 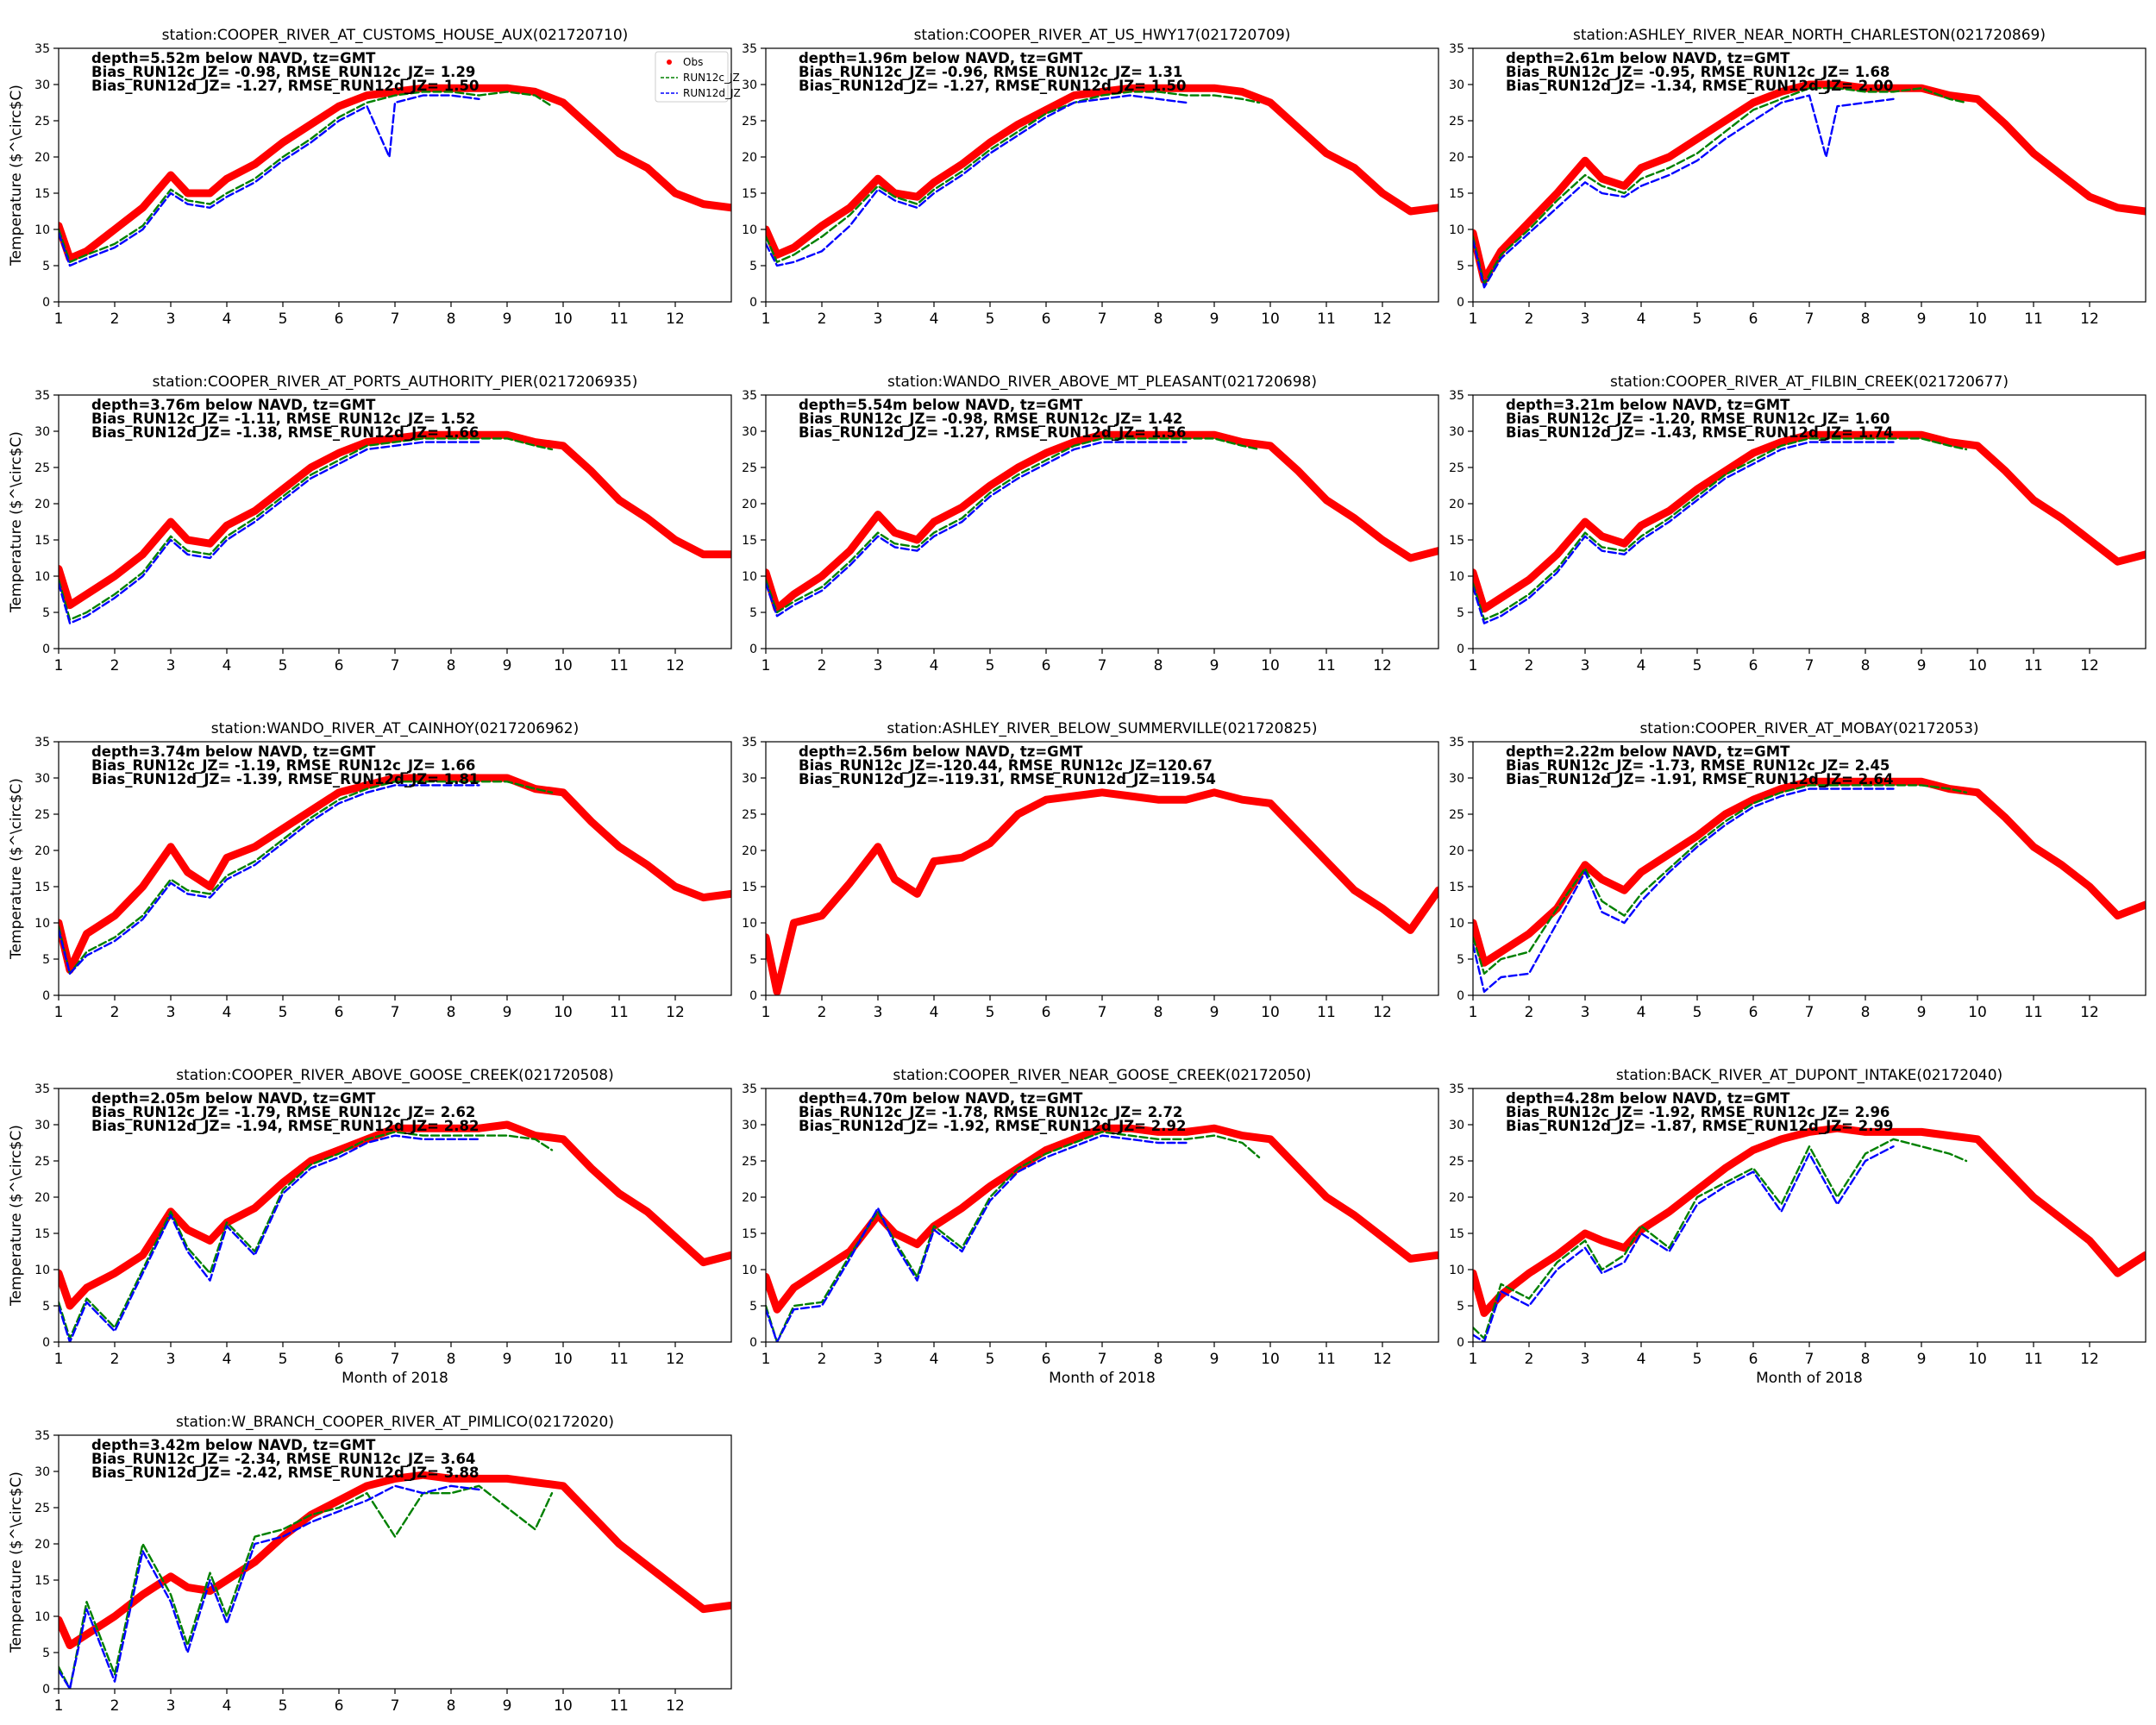 What do you see at coordinates (234, 1099) in the screenshot?
I see `stats-line: depth=2.05m below NAVD, tz=GMT` at bounding box center [234, 1099].